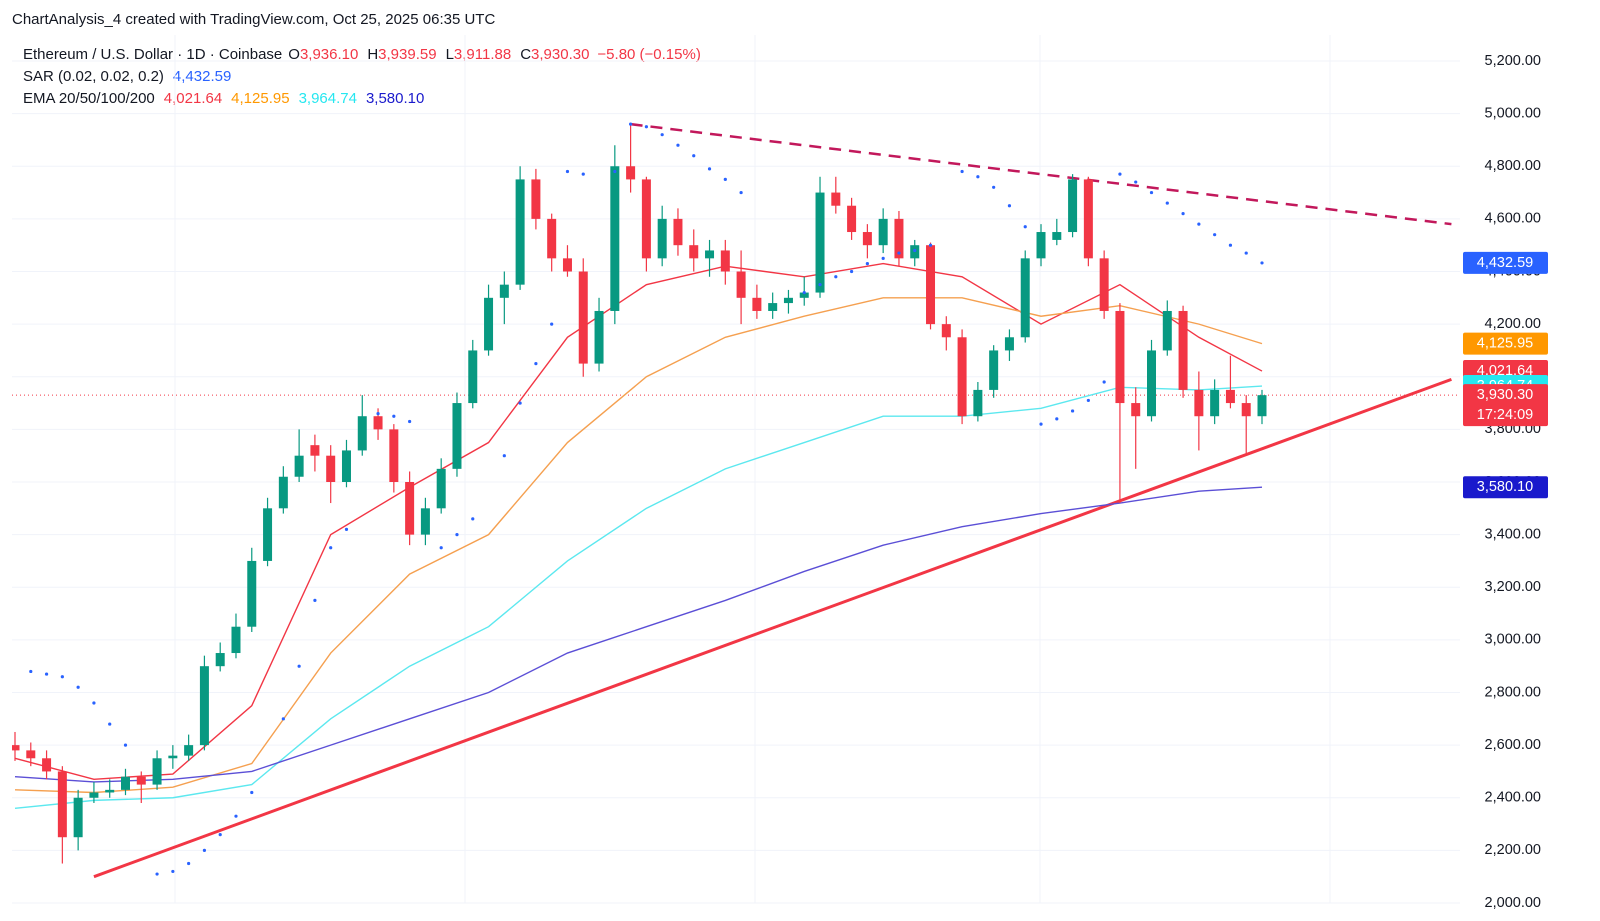 This screenshot has height=921, width=1600. I want to click on y-tick-label: 2,200.00, so click(1513, 850).